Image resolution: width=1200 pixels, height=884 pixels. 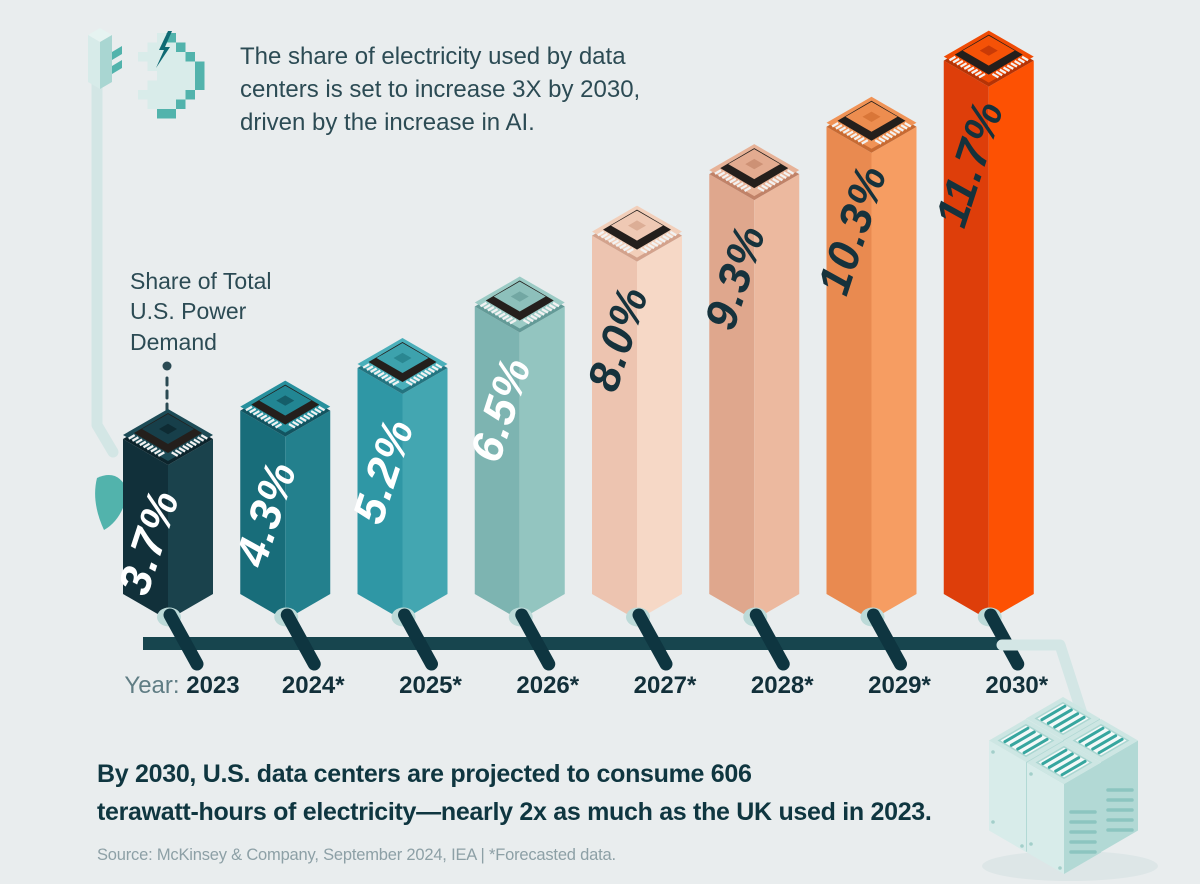 I want to click on bar-2025: 5.2%, so click(x=395, y=479).